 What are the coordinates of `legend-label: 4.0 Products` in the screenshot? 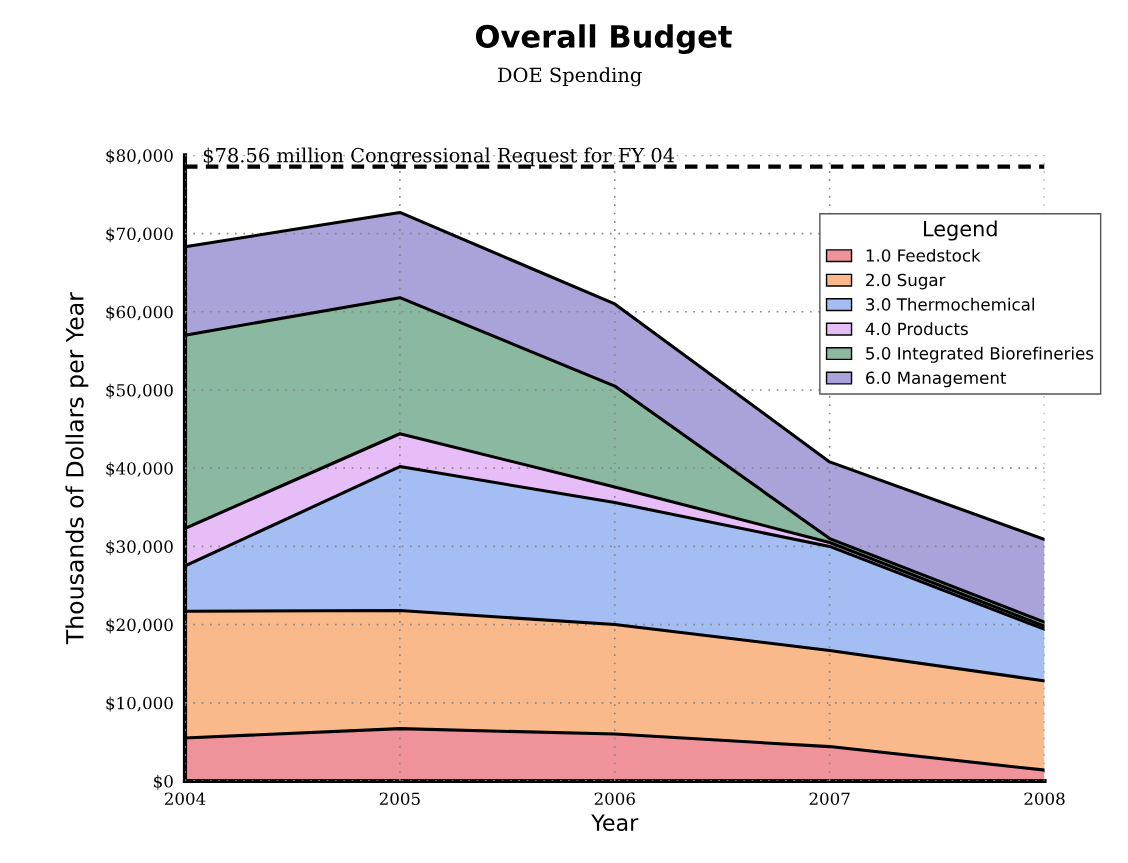 It's located at (916, 329).